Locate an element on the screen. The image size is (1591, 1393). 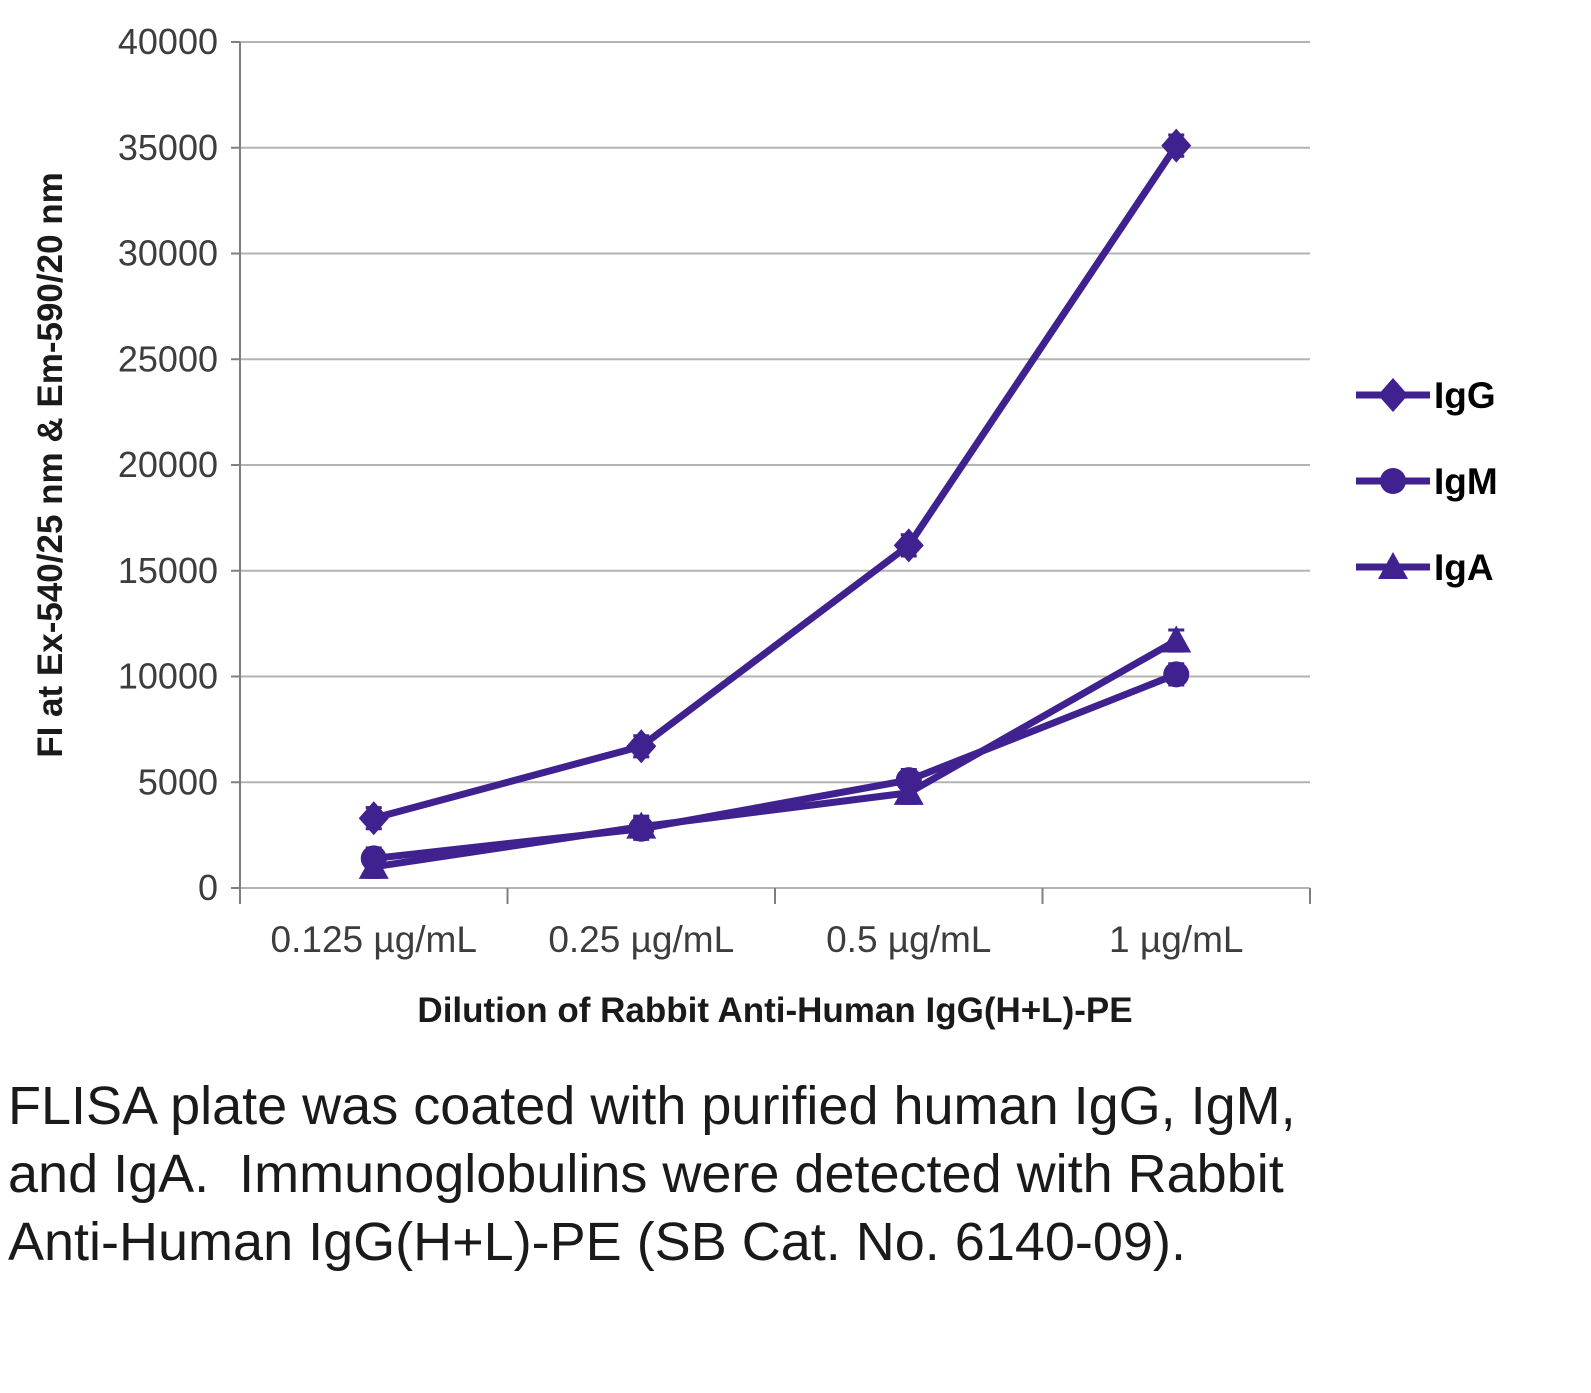
y-tick-label: 5000 is located at coordinates (178, 781).